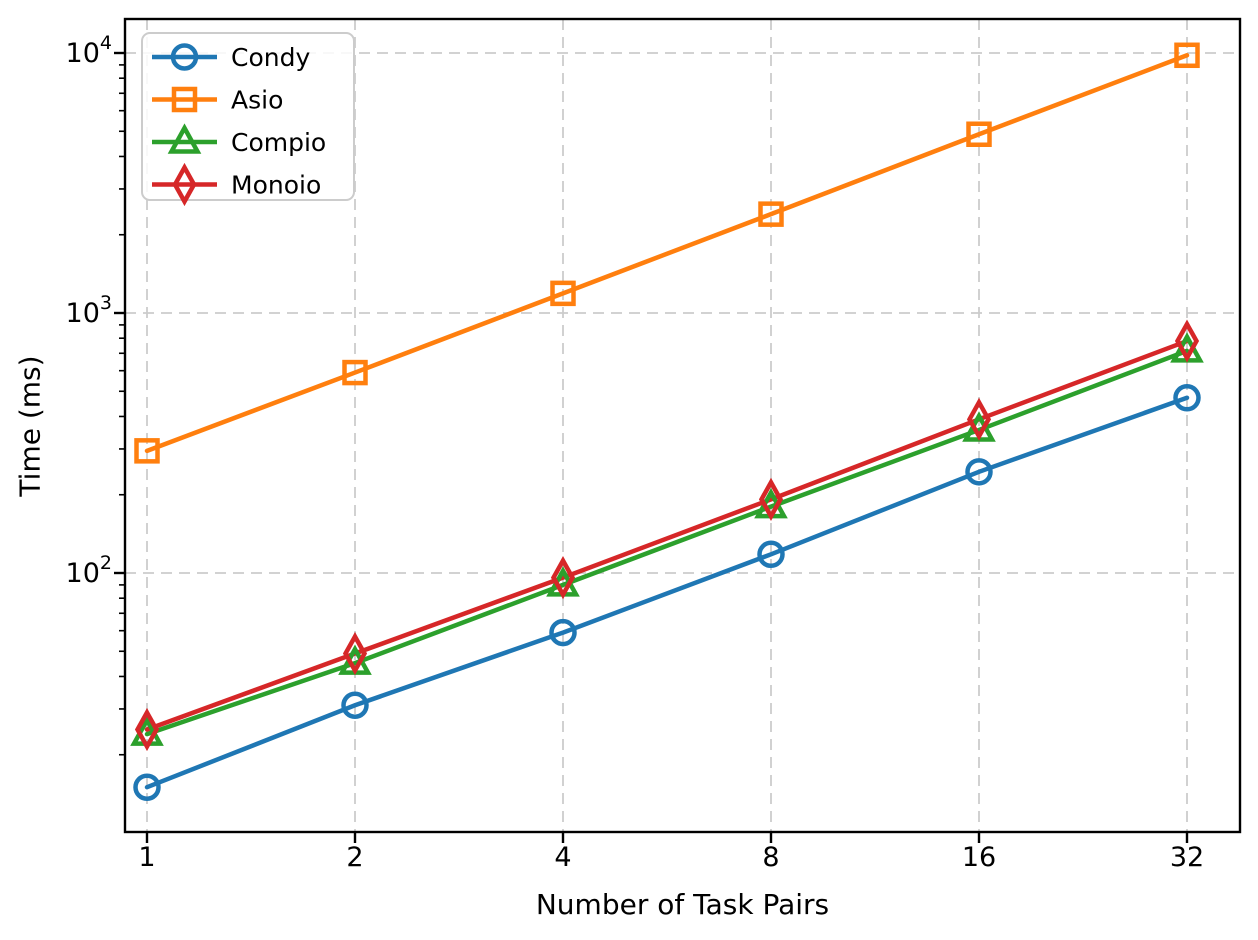  What do you see at coordinates (1187, 857) in the screenshot?
I see `x-tick-label: 32` at bounding box center [1187, 857].